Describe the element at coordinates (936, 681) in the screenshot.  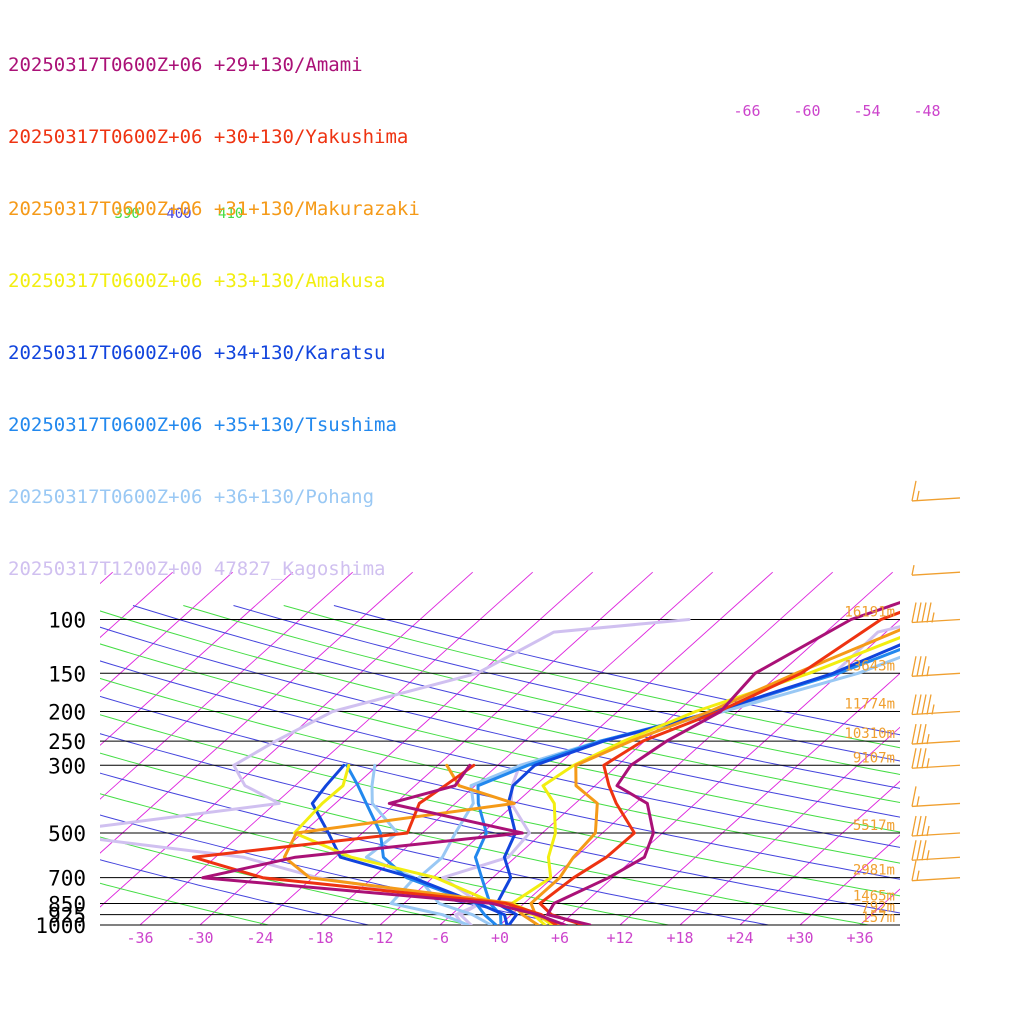
I see `wind-barbs` at that location.